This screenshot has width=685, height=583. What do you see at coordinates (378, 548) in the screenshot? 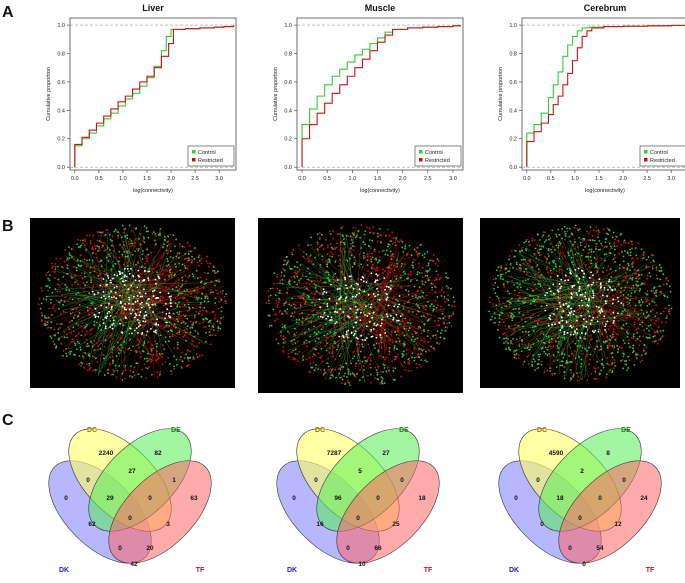
I see `venn-count-dc-dk-tf: 66` at bounding box center [378, 548].